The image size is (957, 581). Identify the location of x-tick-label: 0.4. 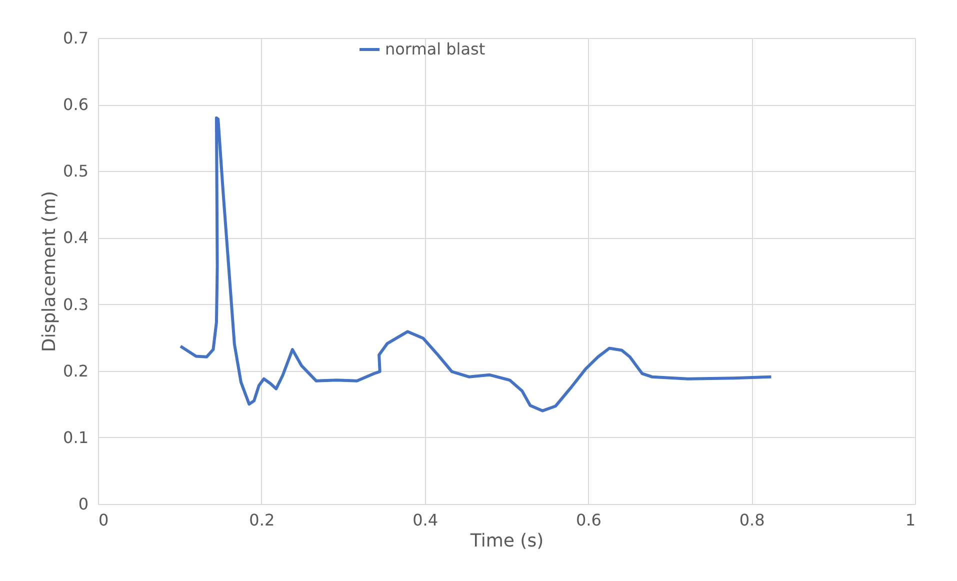
(425, 520).